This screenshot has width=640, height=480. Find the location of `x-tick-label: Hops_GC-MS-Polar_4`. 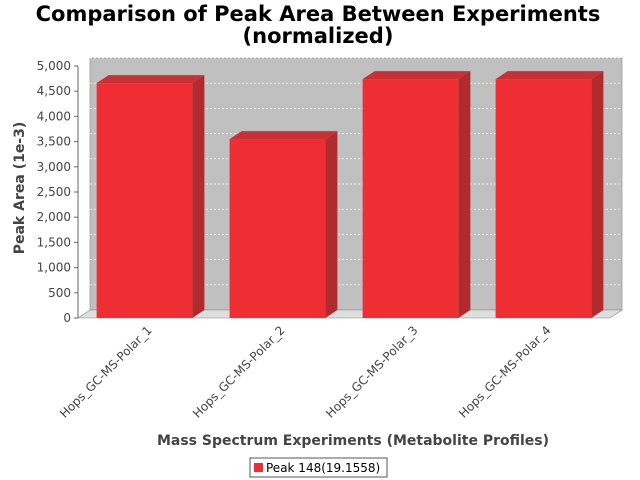

x-tick-label: Hops_GC-MS-Polar_4 is located at coordinates (505, 372).